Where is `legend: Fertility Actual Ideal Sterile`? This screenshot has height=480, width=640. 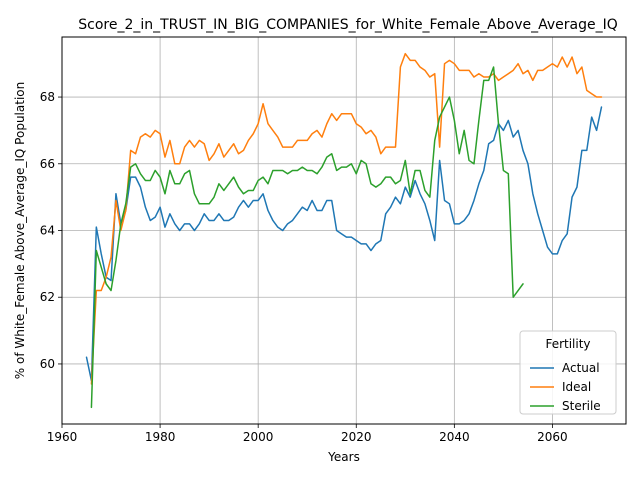 legend: Fertility Actual Ideal Sterile is located at coordinates (568, 372).